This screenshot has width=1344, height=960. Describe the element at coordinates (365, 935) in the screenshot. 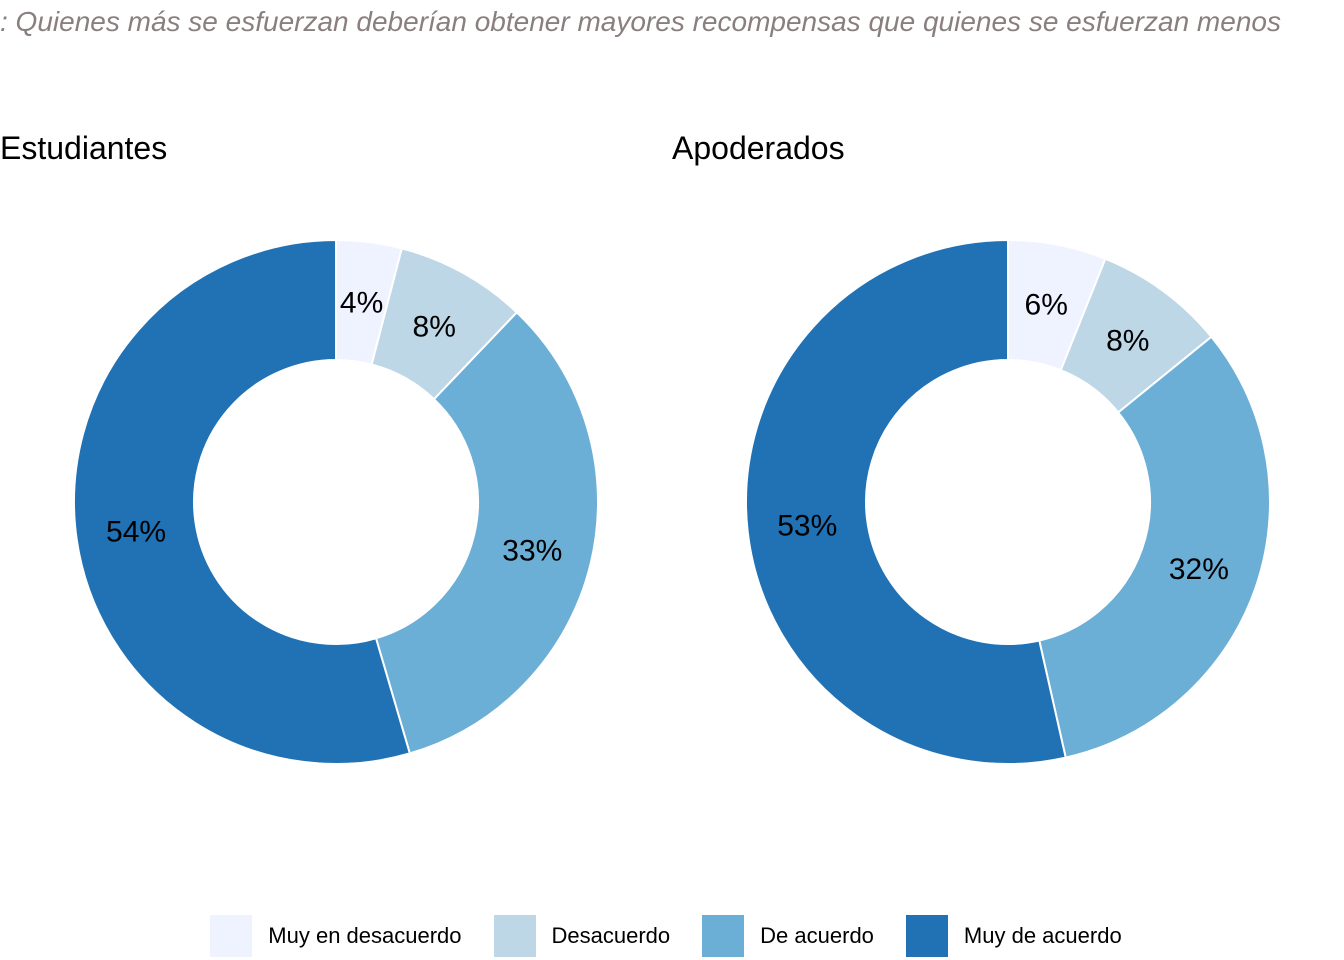

I see `legend-label: Muy en desacuerdo` at that location.